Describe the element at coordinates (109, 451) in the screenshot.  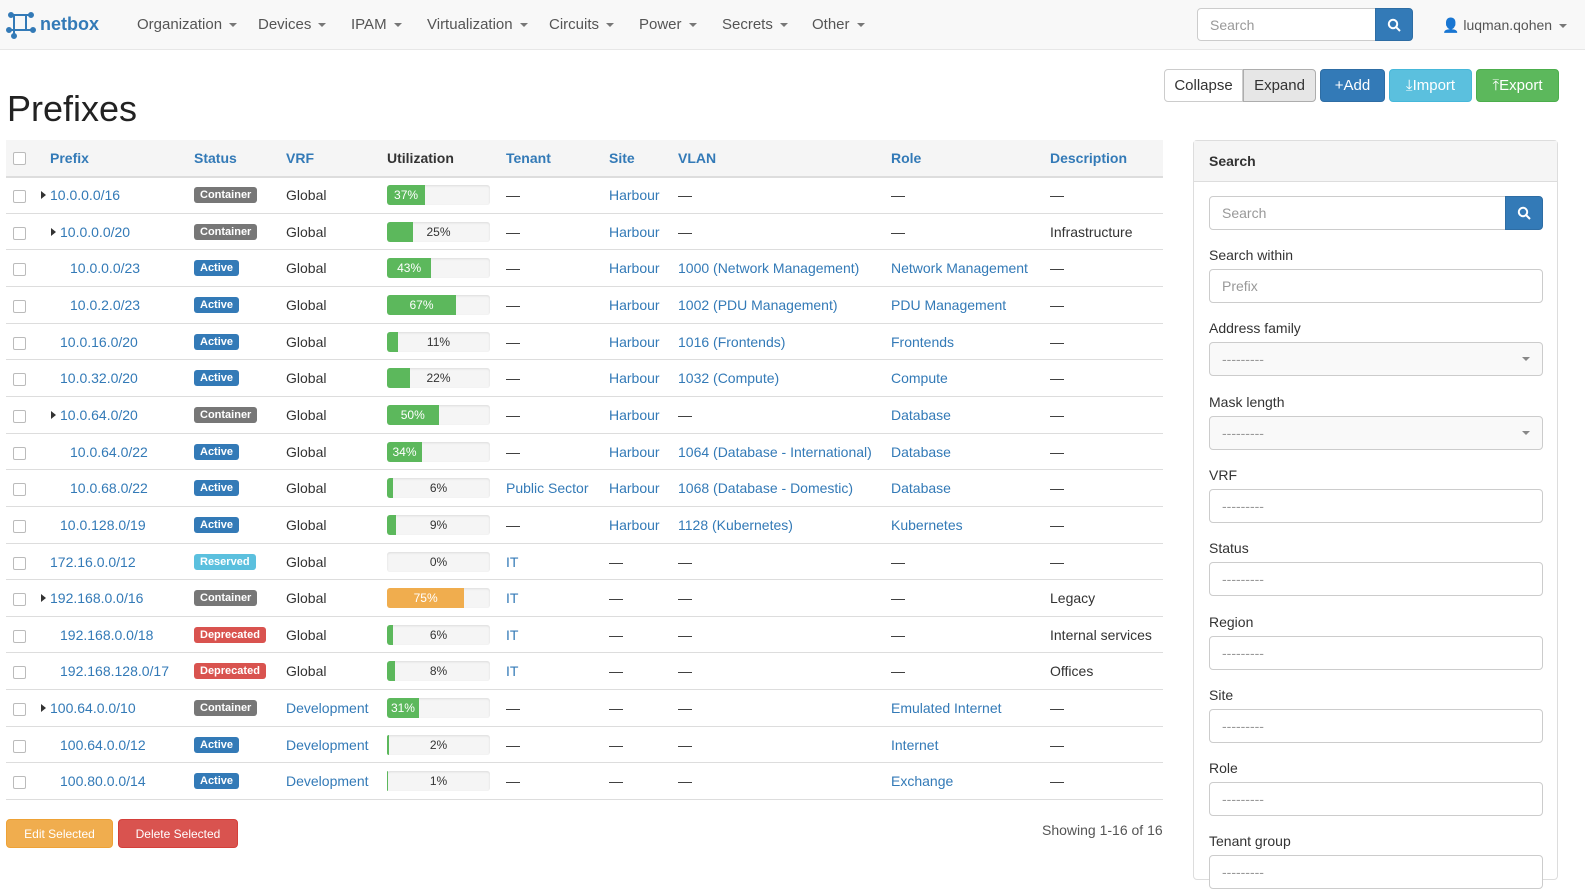
I see `prefix-link: 10.0.64.0/22` at that location.